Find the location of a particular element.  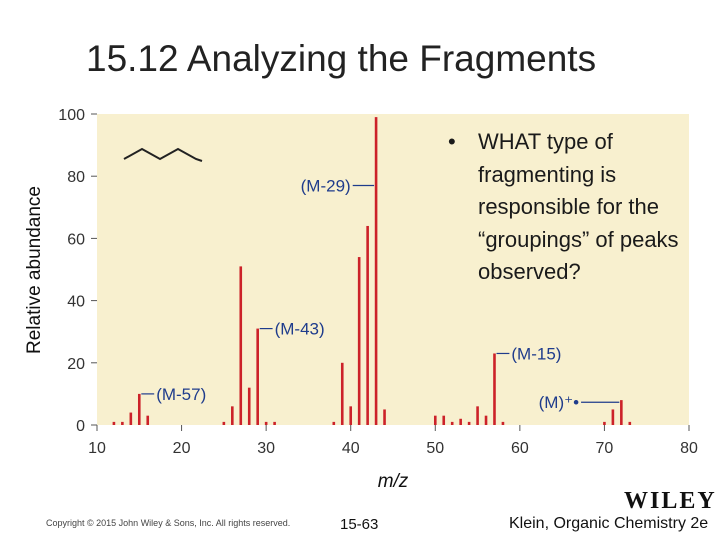

y-tick-label: 80 is located at coordinates (76, 177).